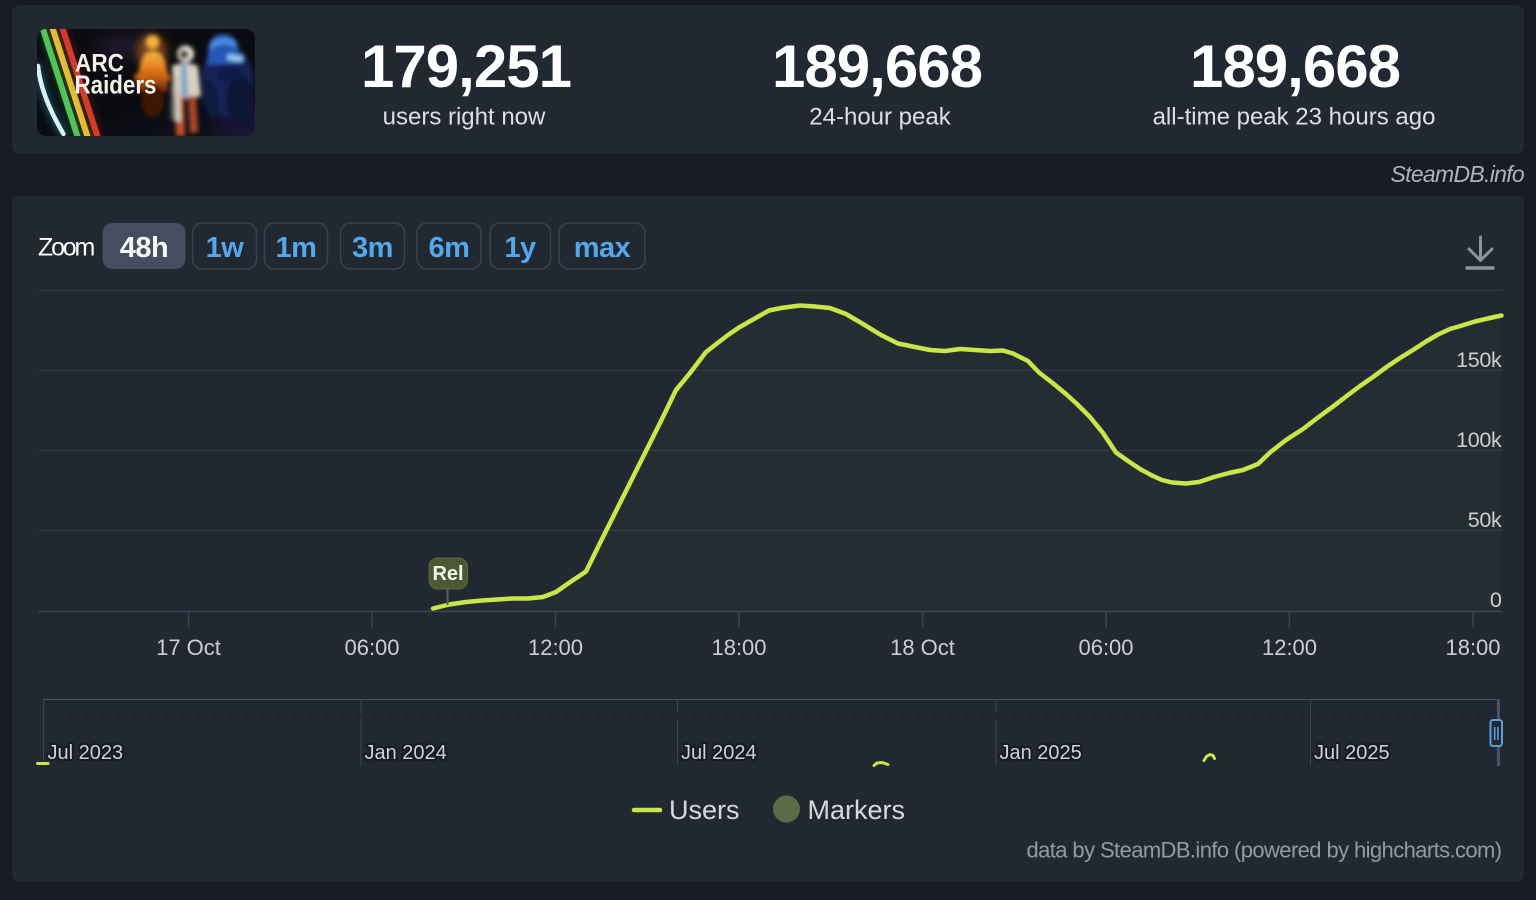  I want to click on svg-text: Markers, so click(857, 810).